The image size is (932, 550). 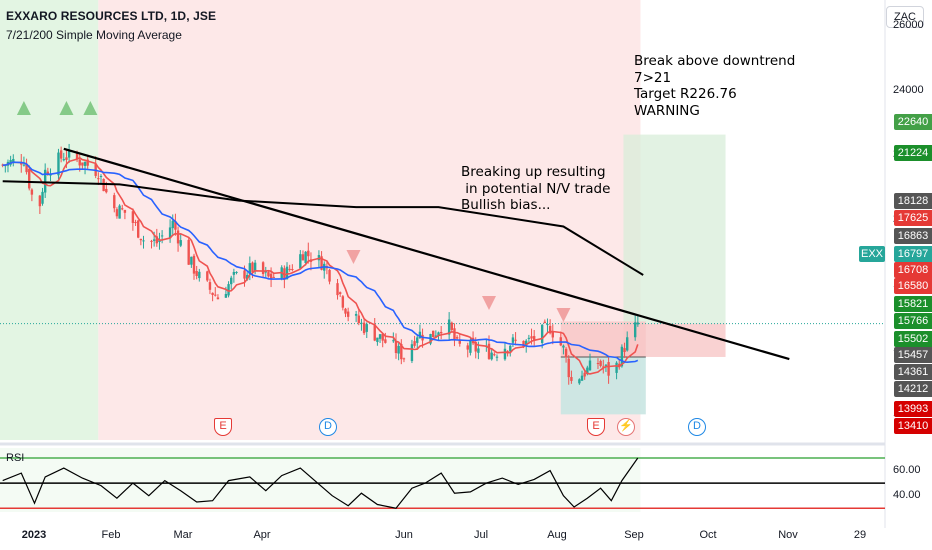 What do you see at coordinates (442, 483) in the screenshot?
I see `rsi-pane` at bounding box center [442, 483].